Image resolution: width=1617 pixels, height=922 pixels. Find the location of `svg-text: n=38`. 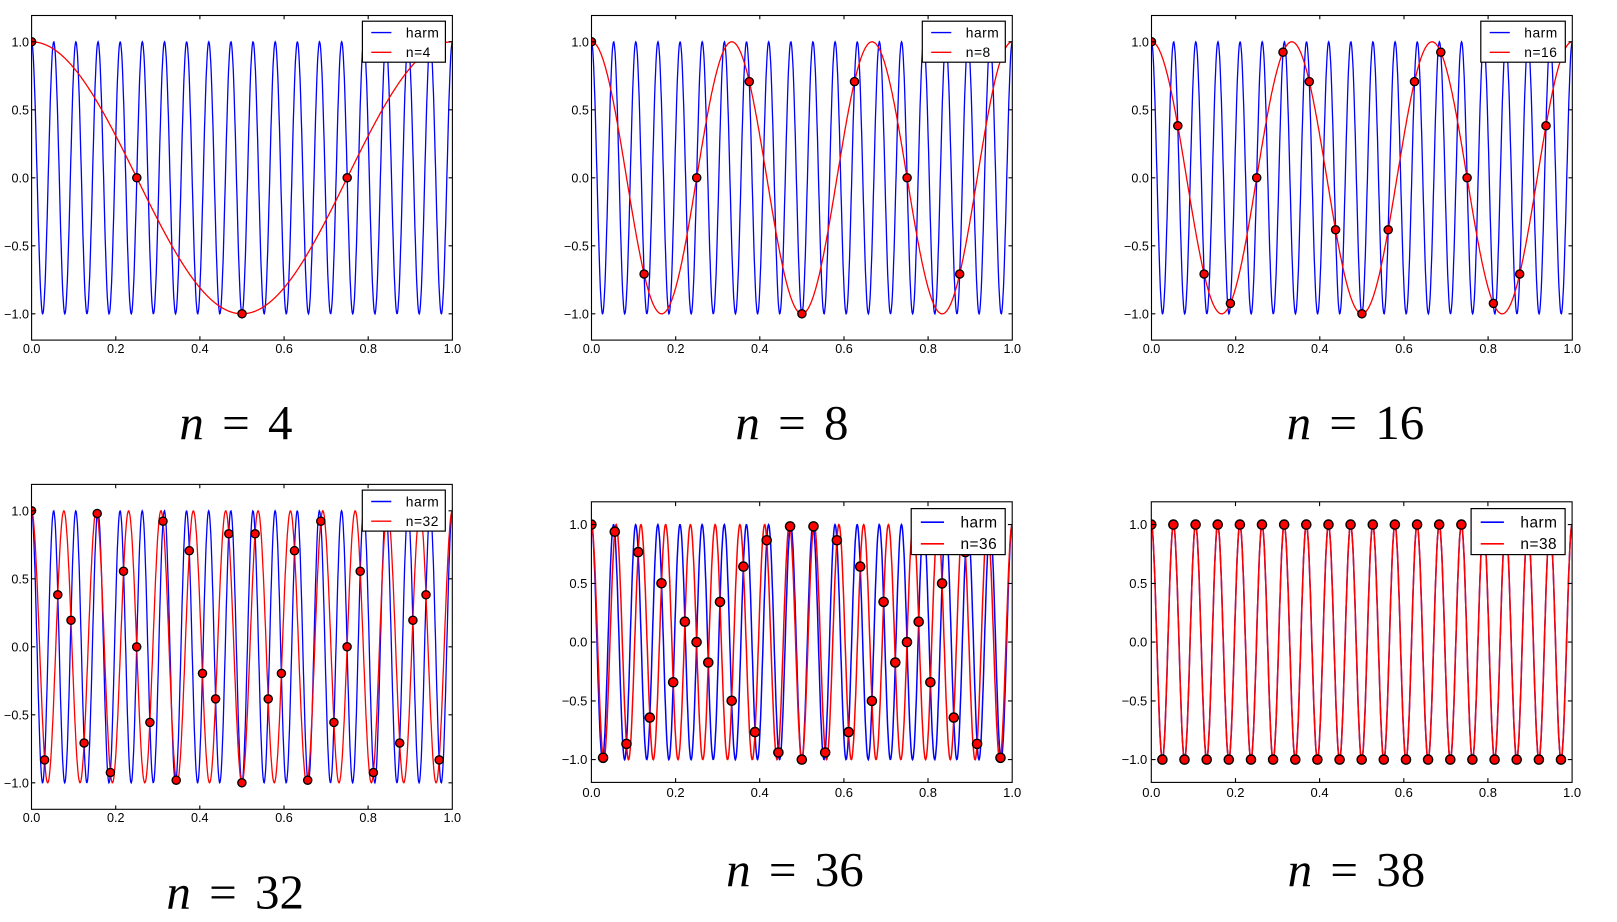

svg-text: n=38 is located at coordinates (1538, 544).